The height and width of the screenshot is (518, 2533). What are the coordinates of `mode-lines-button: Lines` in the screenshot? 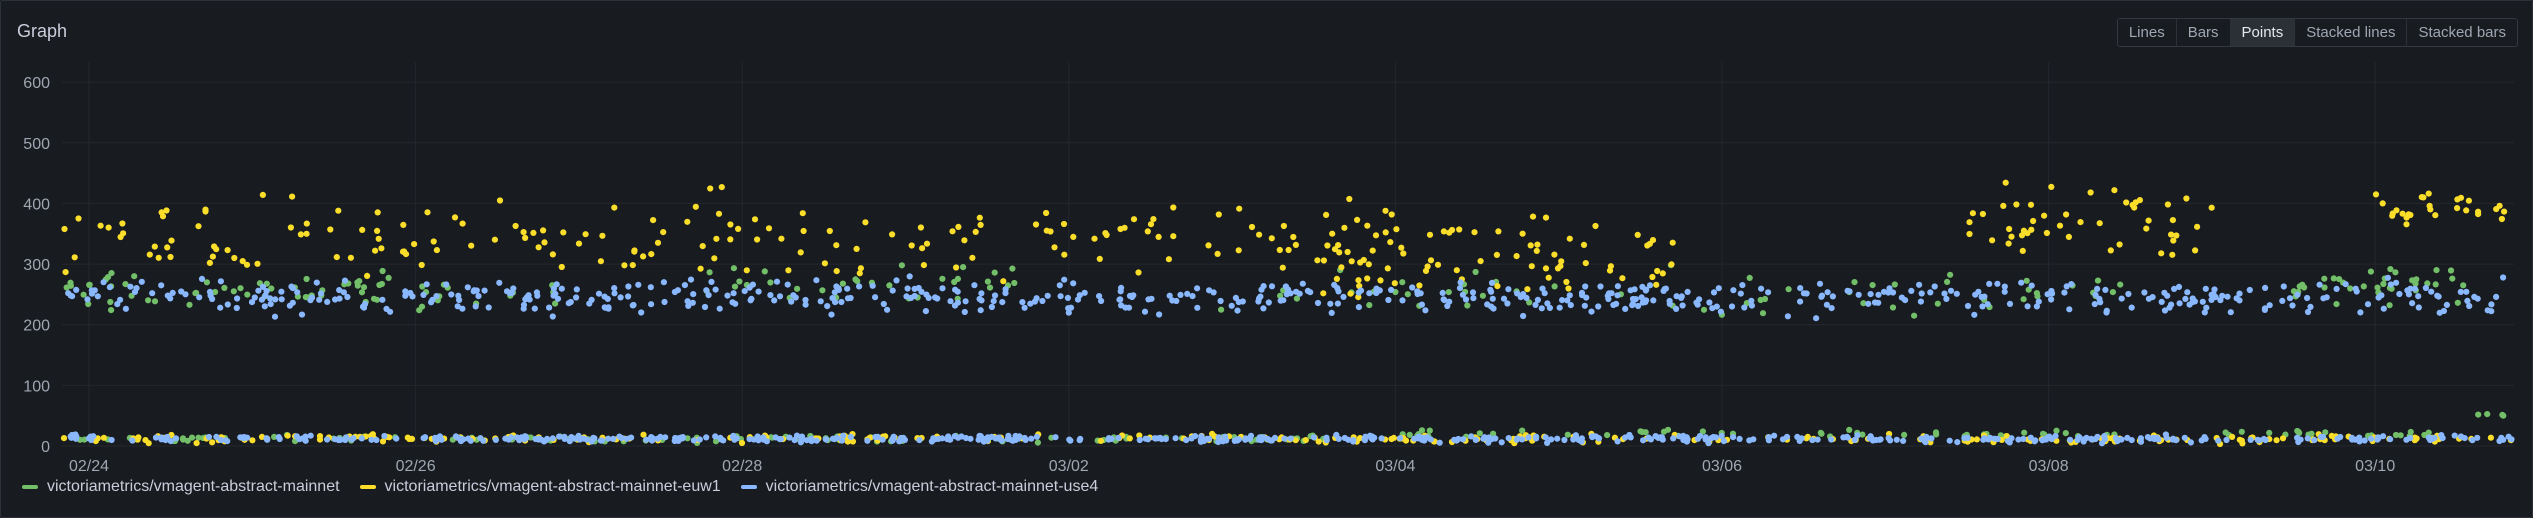 It's located at (2147, 32).